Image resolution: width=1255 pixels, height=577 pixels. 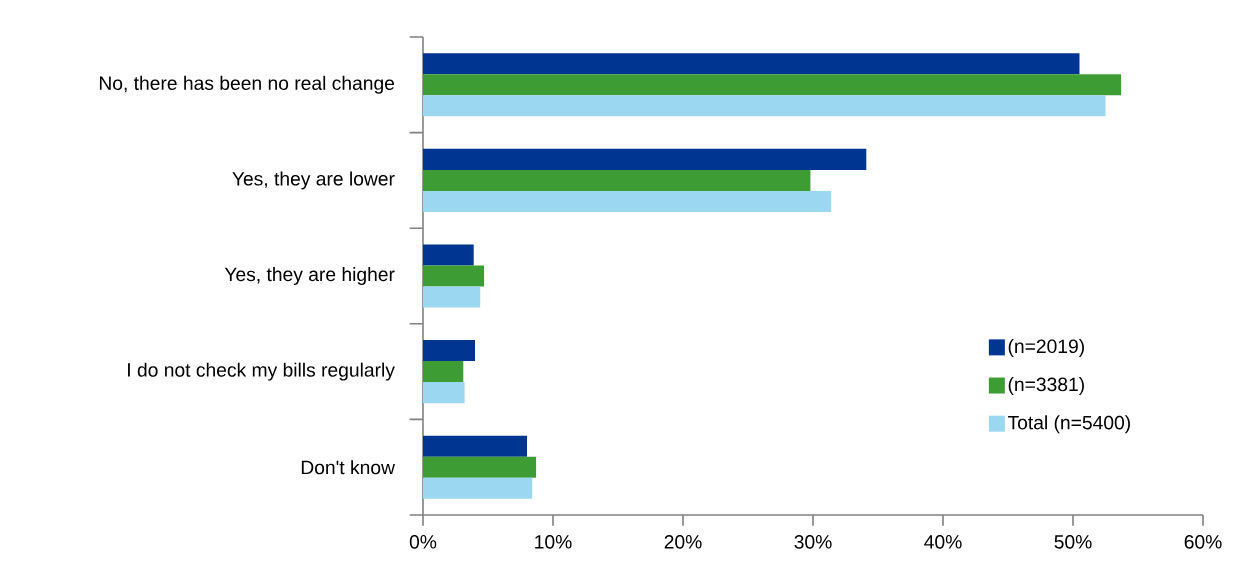 What do you see at coordinates (247, 84) in the screenshot?
I see `y-tick-label: No, there has been no real change` at bounding box center [247, 84].